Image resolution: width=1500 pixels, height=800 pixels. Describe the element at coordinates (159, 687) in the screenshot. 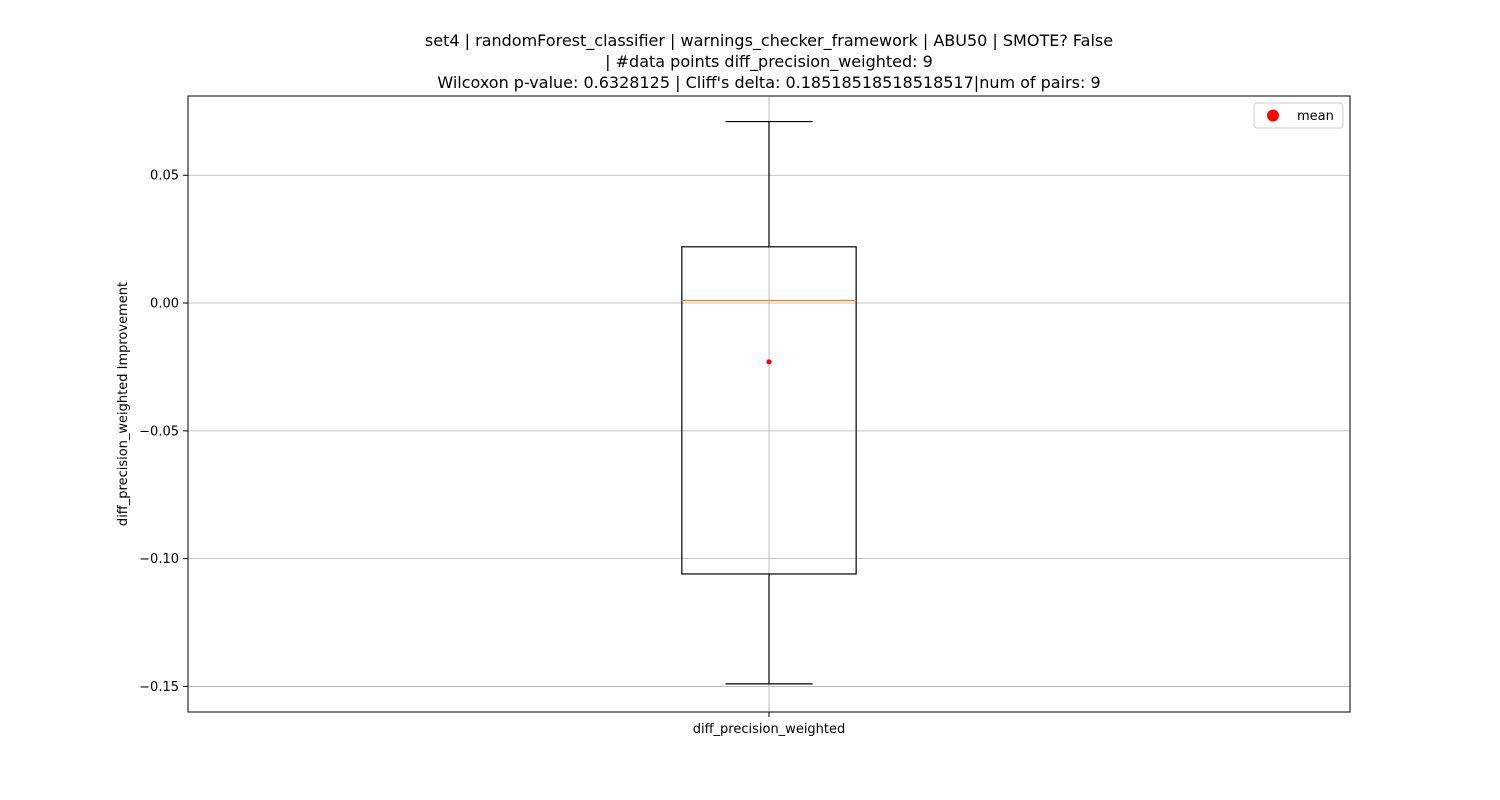

I see `y-tick-label: −0.15` at that location.